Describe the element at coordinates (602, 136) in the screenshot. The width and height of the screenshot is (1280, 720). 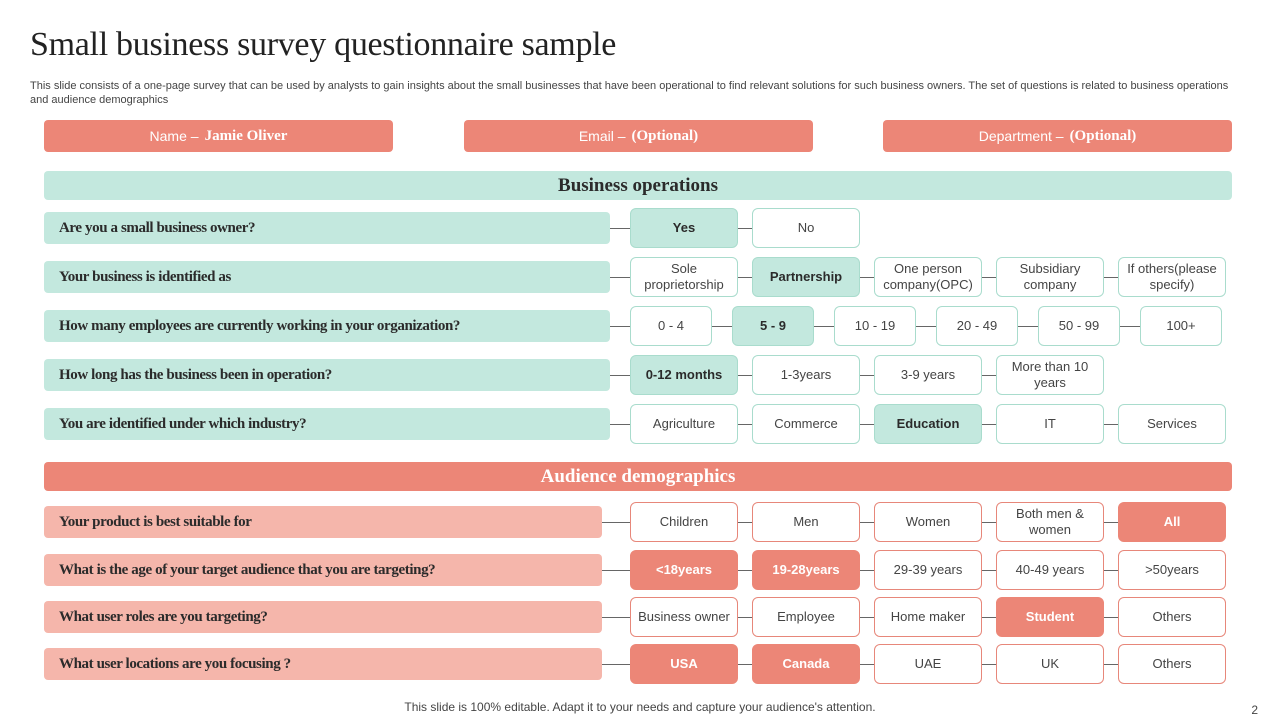
I see `email-label: Email –` at that location.